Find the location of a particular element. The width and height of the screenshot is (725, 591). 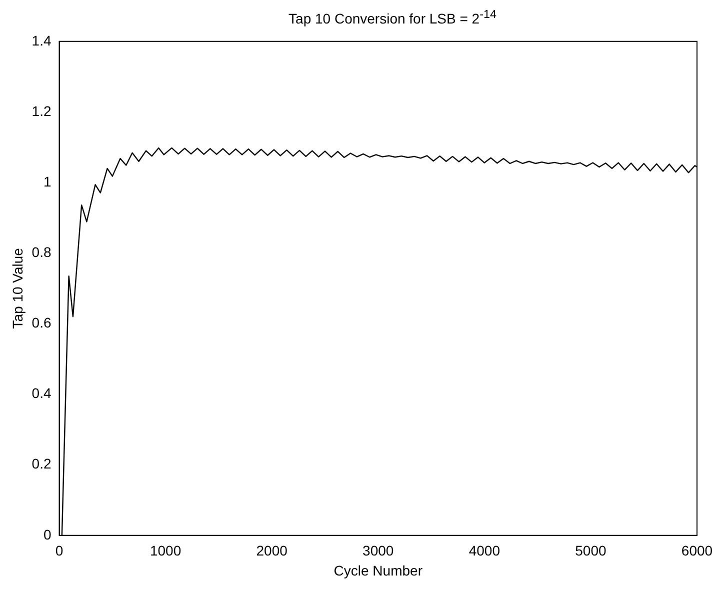

x-axis-title: Cycle Number is located at coordinates (378, 570).